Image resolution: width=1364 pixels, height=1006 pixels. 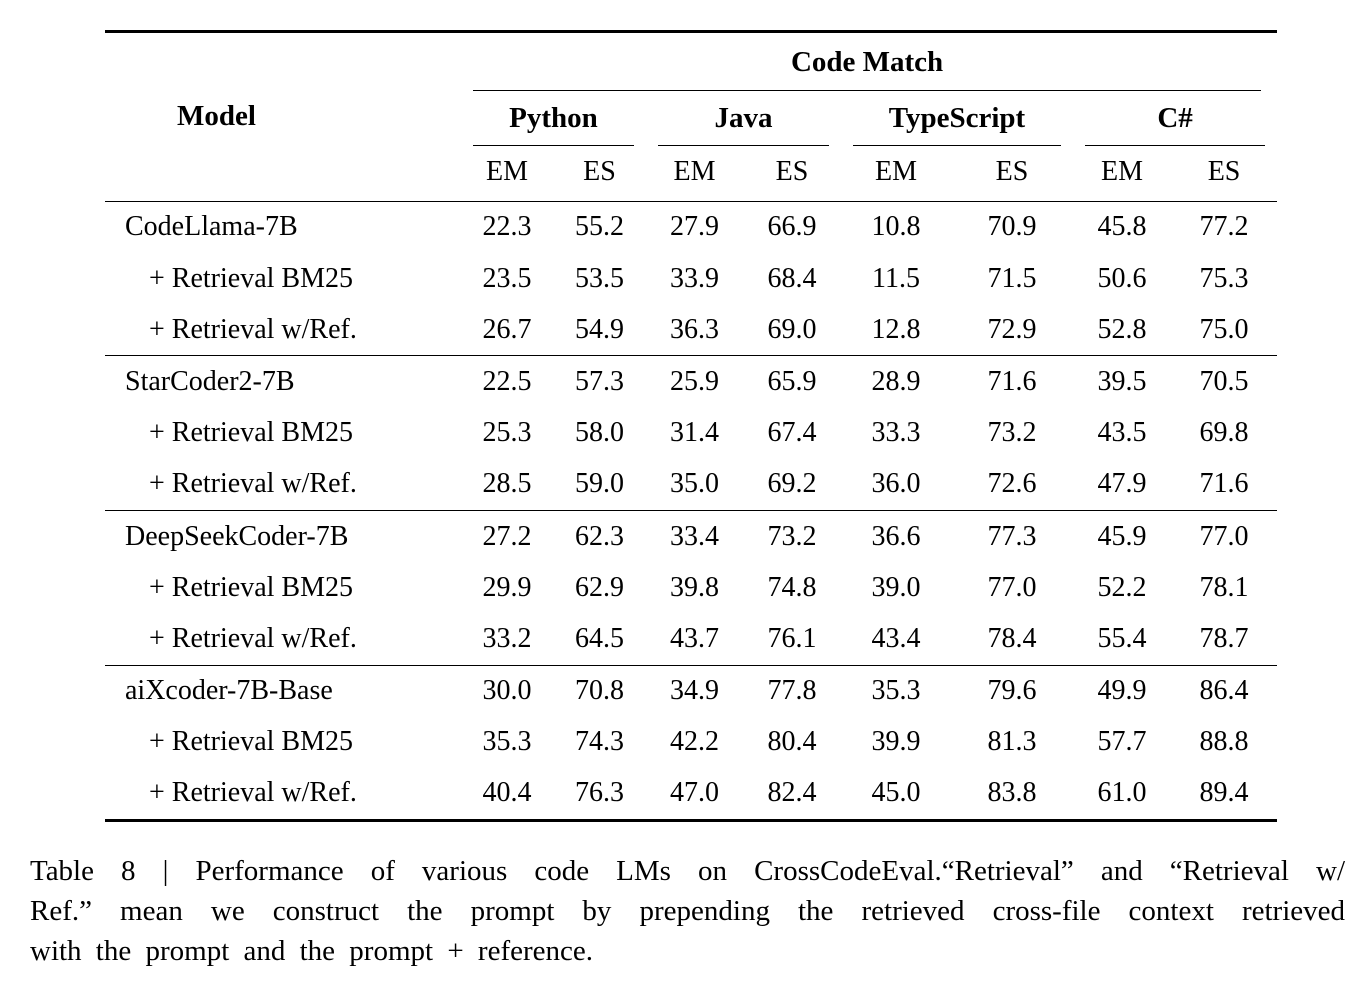 What do you see at coordinates (896, 484) in the screenshot?
I see `value-cell: 36.0` at bounding box center [896, 484].